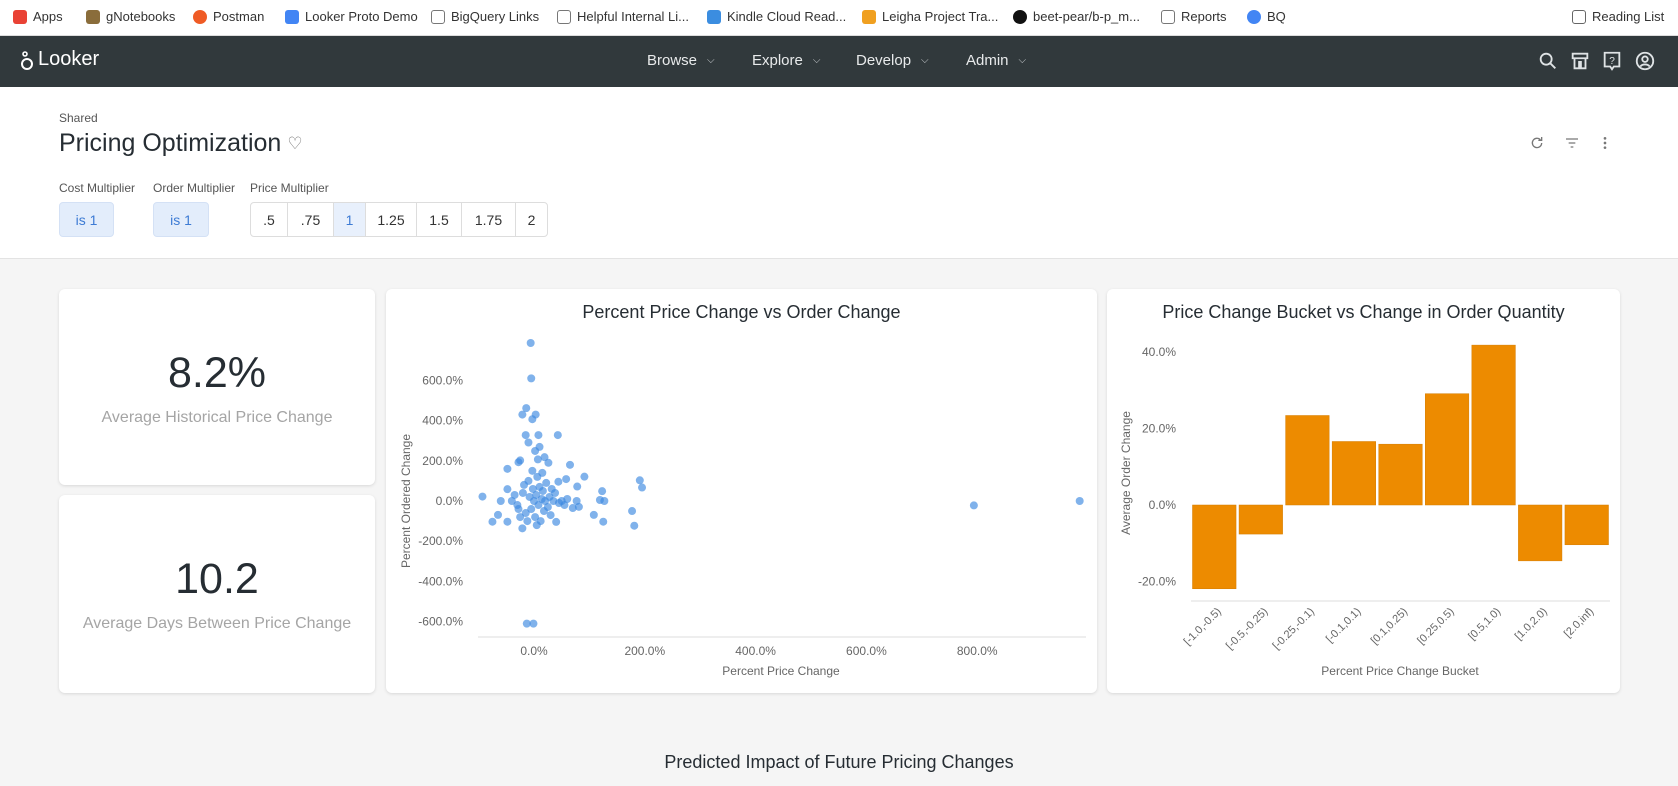 This screenshot has height=786, width=1678. What do you see at coordinates (1605, 143) in the screenshot?
I see `more-vert-icon` at bounding box center [1605, 143].